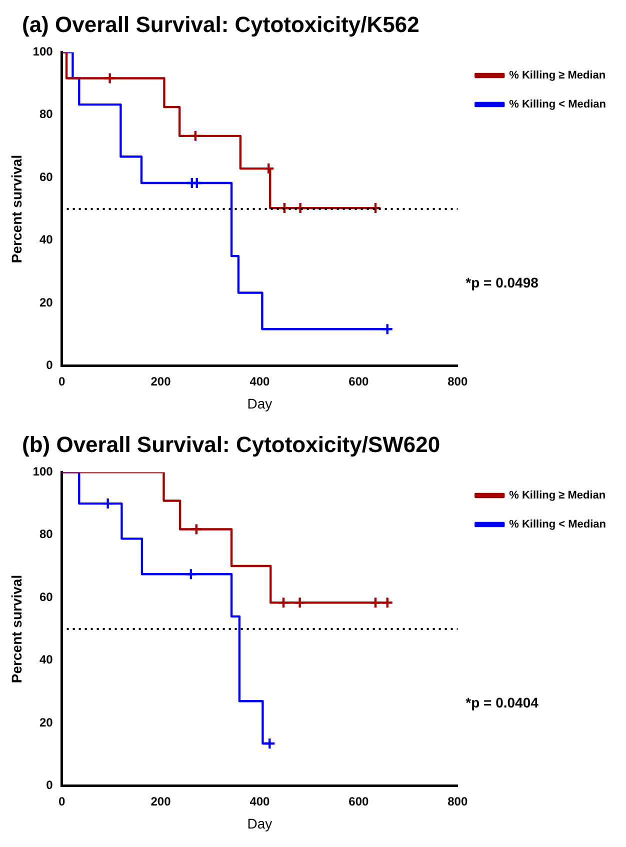 This screenshot has height=847, width=626. Describe the element at coordinates (231, 445) in the screenshot. I see `chart-title: (b) Overall Survival: Cytotoxicity/SW620` at that location.